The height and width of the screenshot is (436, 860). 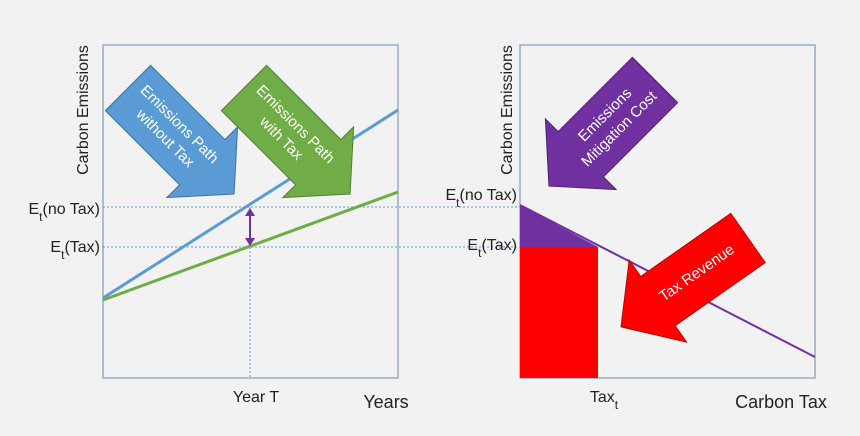 I want to click on path-with-tax, so click(x=250, y=246).